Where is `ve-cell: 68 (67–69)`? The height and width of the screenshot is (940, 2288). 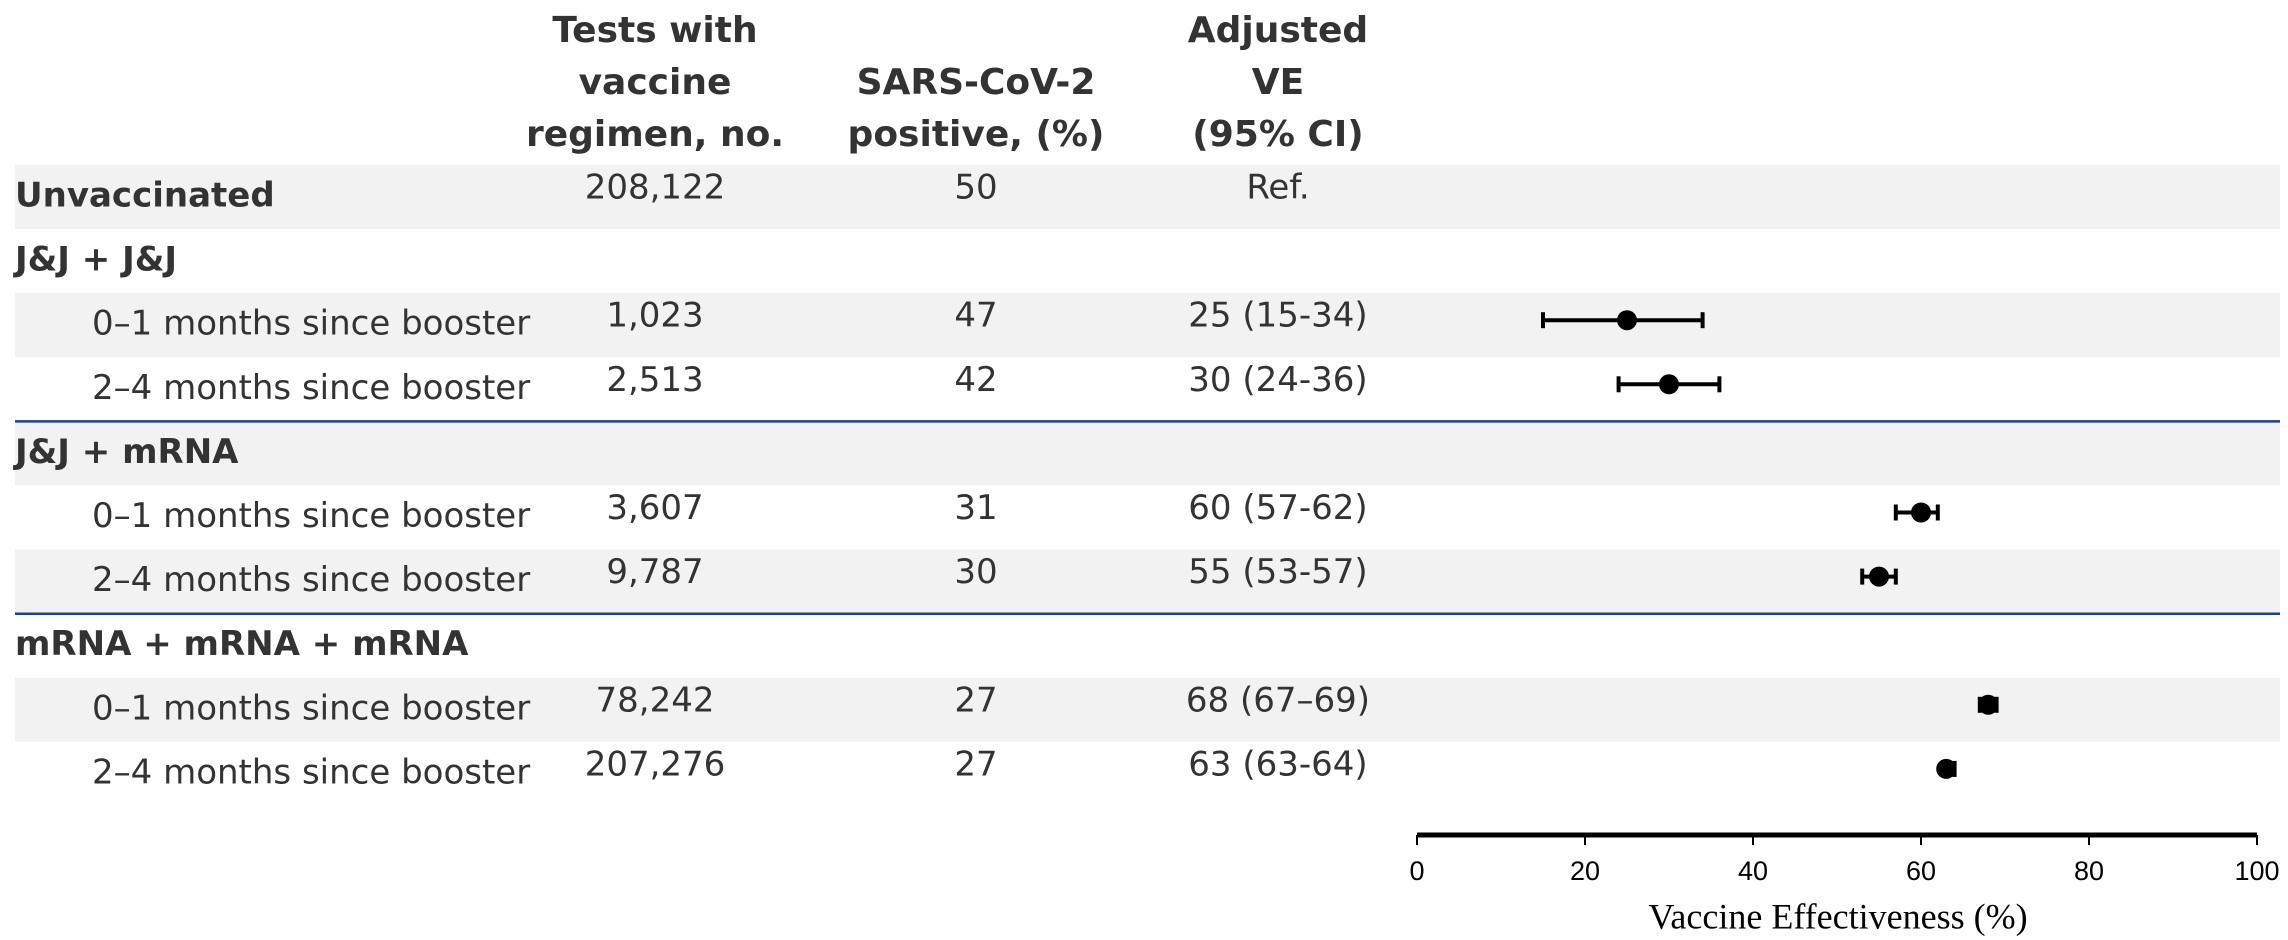 ve-cell: 68 (67–69) is located at coordinates (1278, 700).